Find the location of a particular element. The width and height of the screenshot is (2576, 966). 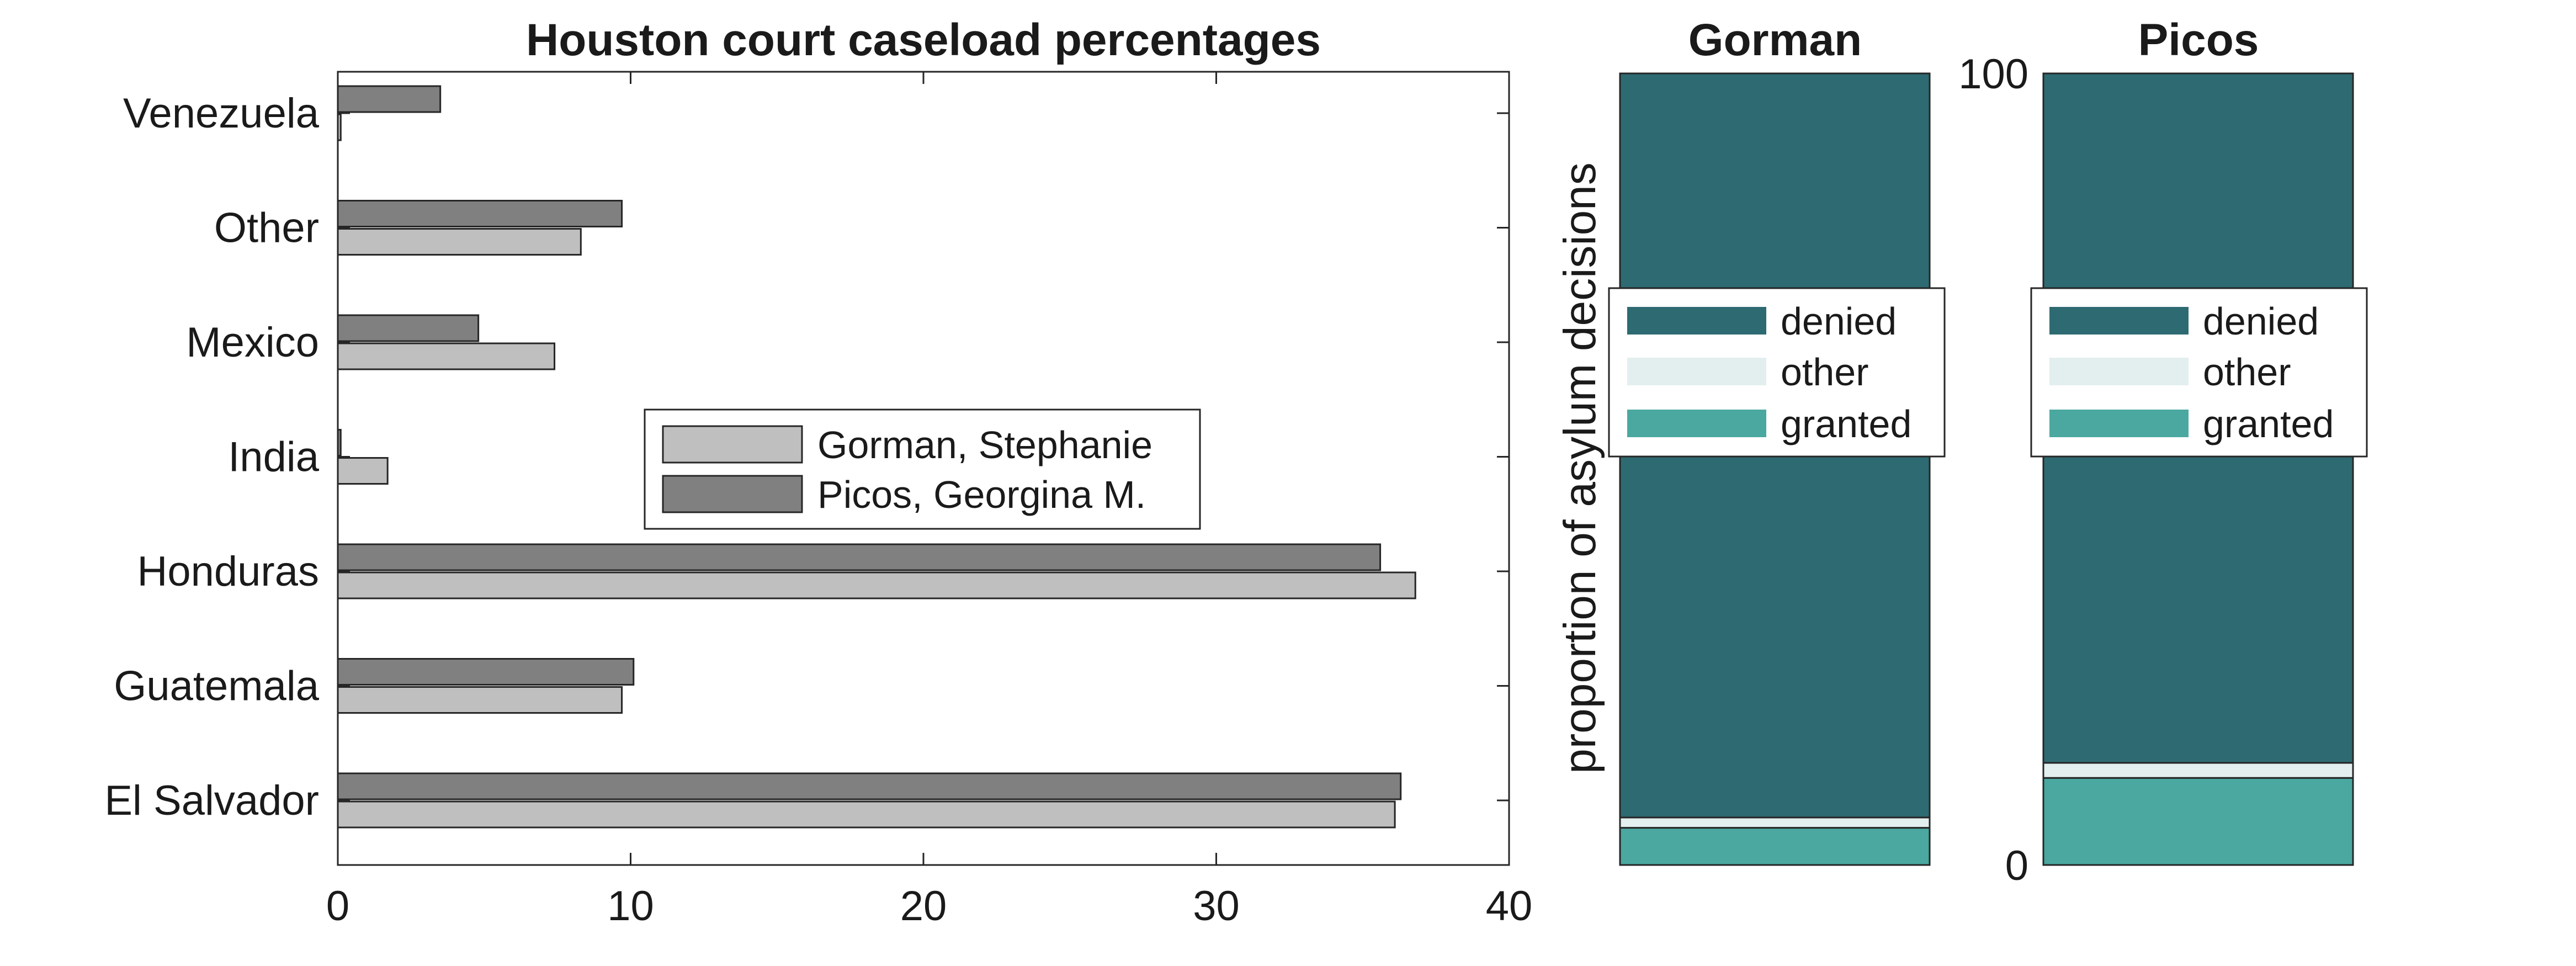

y-tick-label-other: Other is located at coordinates (266, 229).